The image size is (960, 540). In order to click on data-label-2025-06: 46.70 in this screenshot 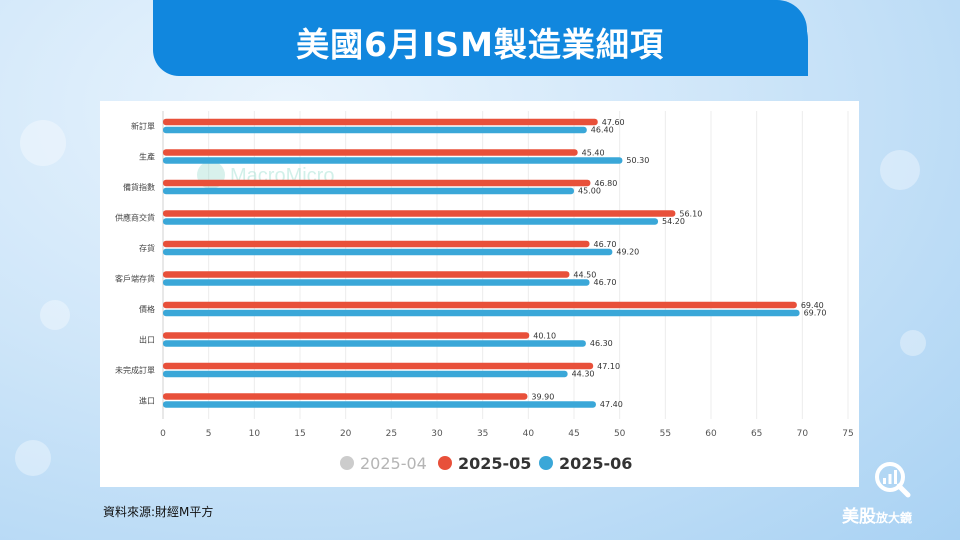, I will do `click(605, 282)`.